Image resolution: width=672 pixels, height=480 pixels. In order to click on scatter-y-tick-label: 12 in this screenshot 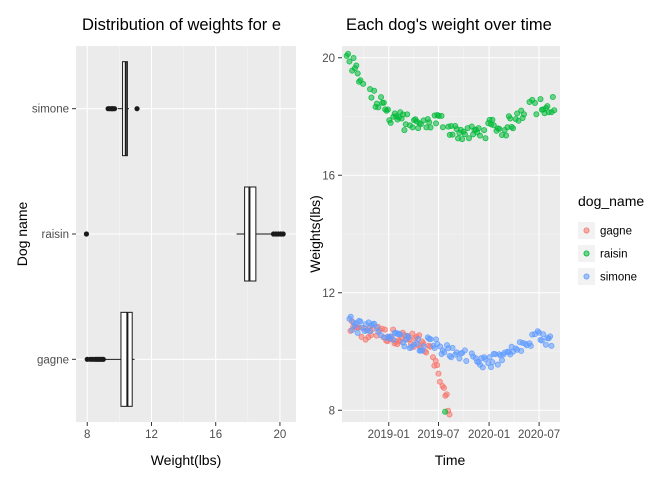, I will do `click(328, 294)`.